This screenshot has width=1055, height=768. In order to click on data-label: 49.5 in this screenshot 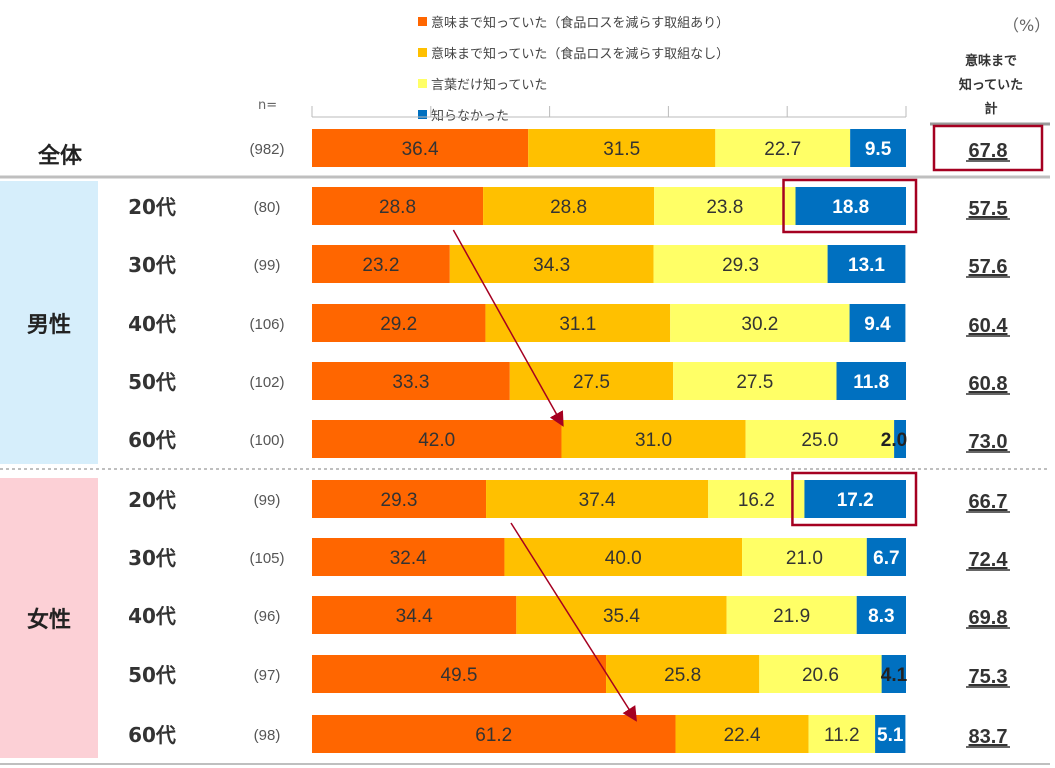, I will do `click(459, 675)`.